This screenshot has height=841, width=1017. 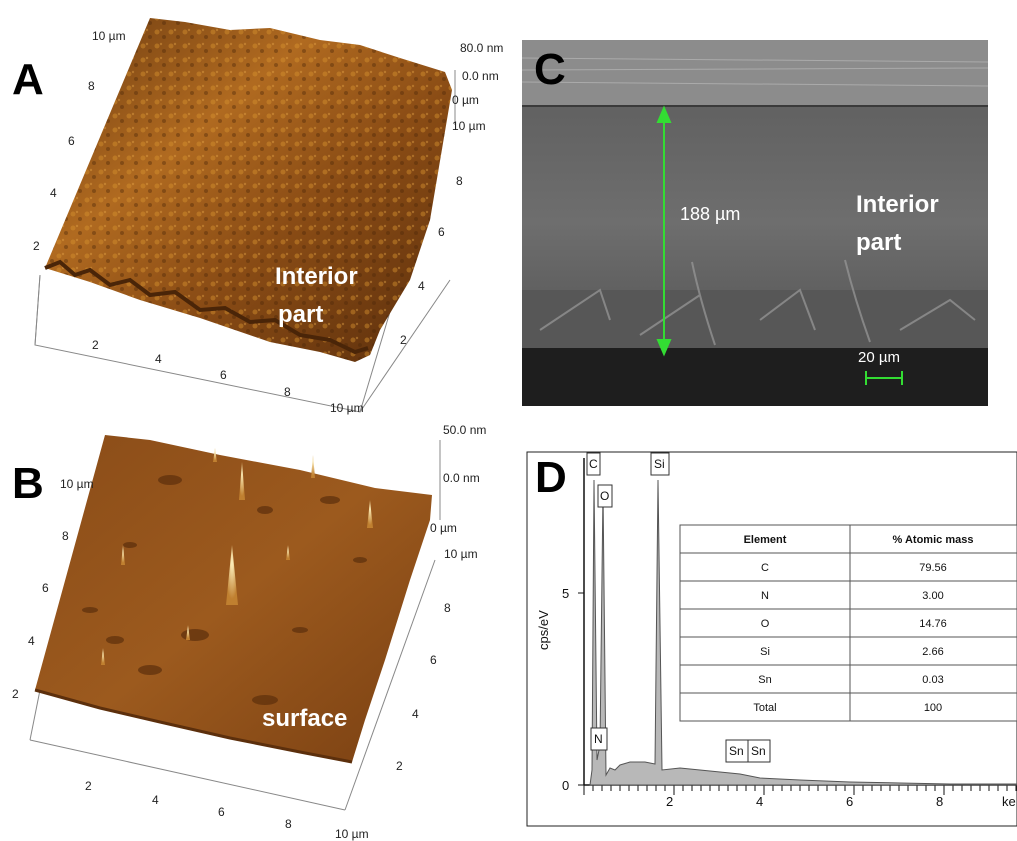 What do you see at coordinates (759, 801) in the screenshot?
I see `eds-x-tick: 4` at bounding box center [759, 801].